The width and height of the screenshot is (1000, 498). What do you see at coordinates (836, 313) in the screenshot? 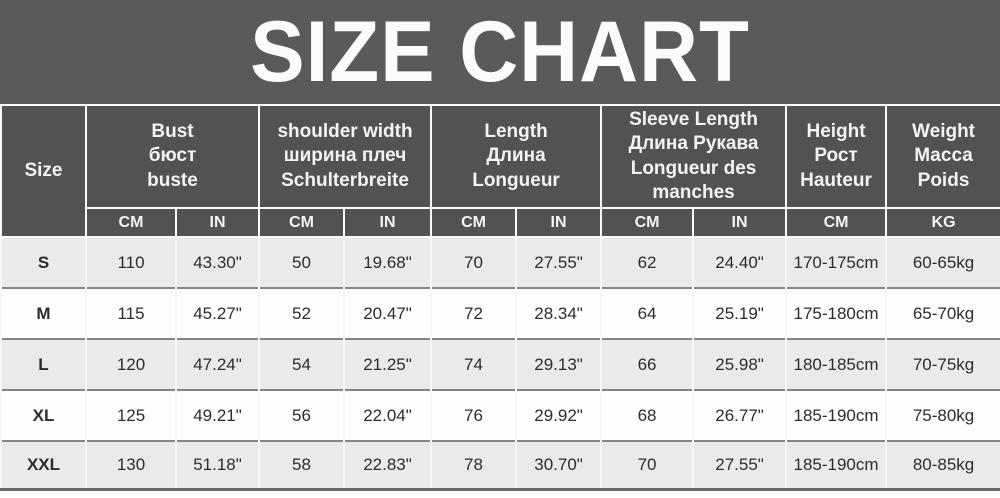
I see `value-cell: 175-180cm` at bounding box center [836, 313].